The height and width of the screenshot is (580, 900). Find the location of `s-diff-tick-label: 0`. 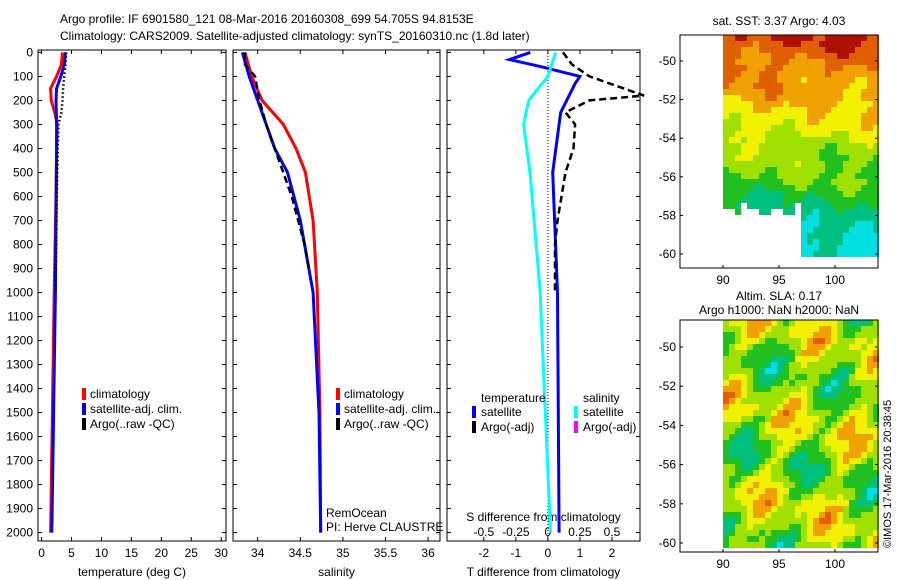

s-diff-tick-label: 0 is located at coordinates (548, 532).